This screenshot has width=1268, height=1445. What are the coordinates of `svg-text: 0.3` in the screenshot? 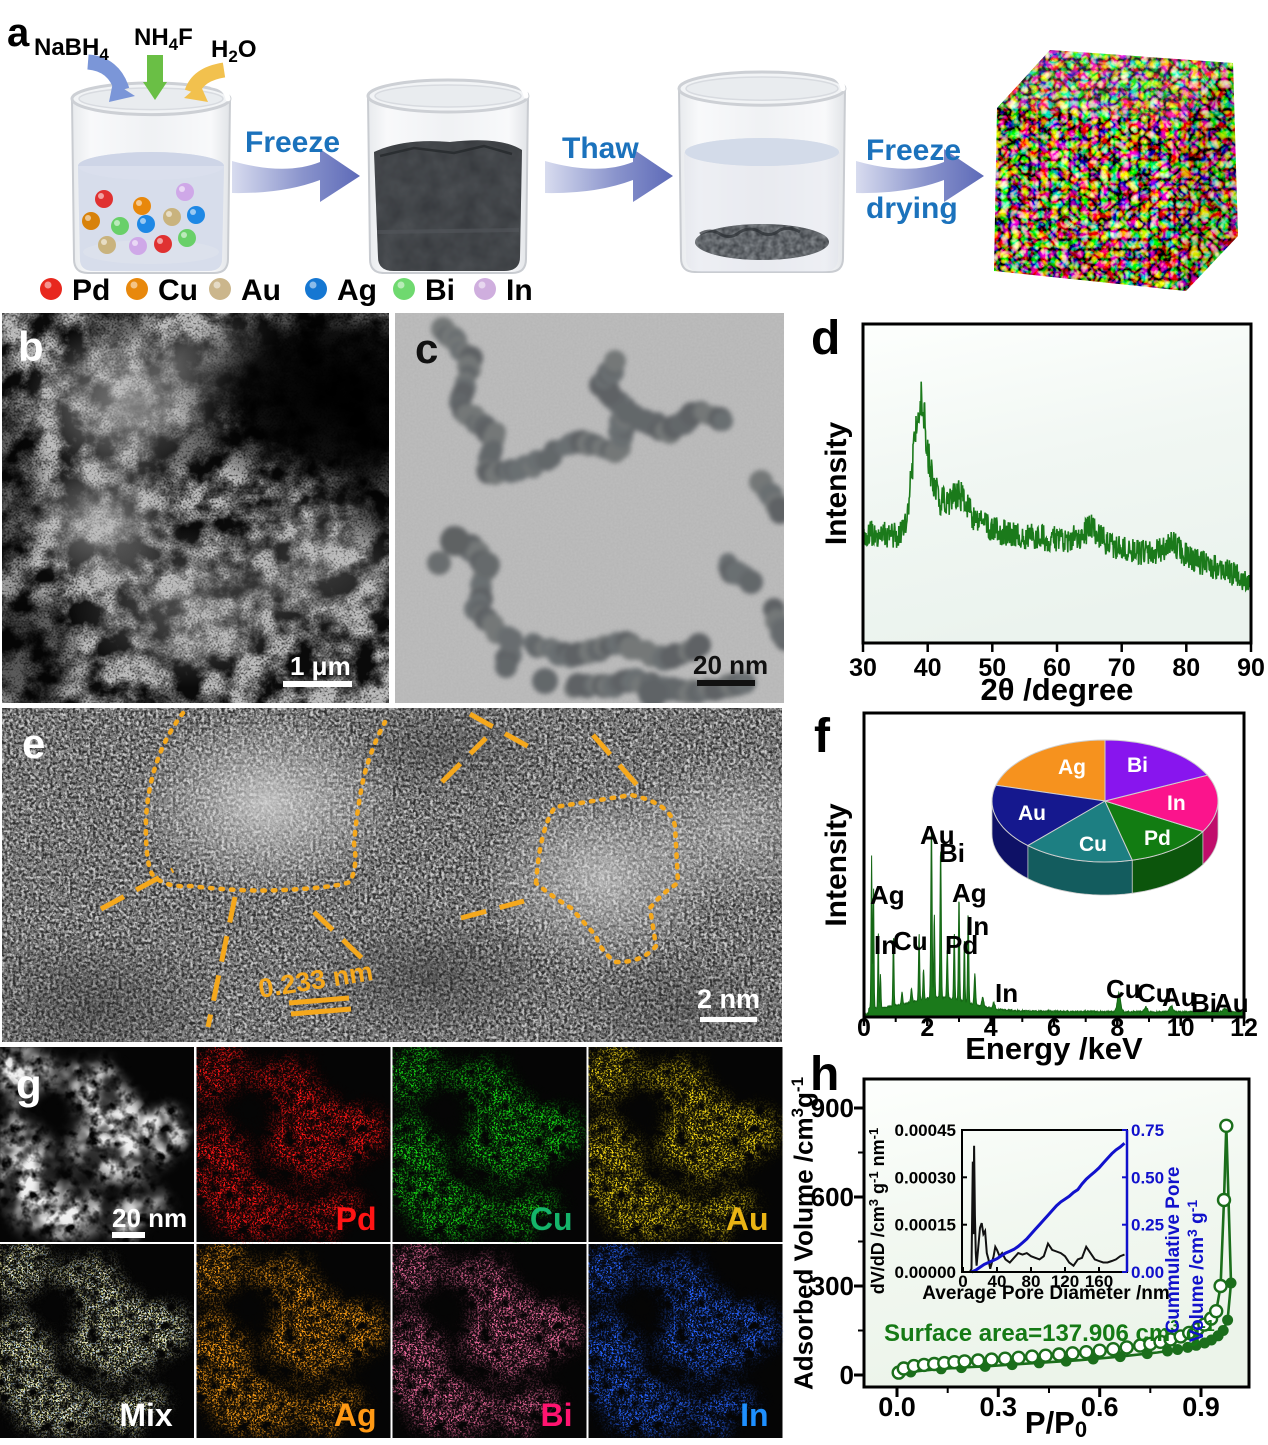 It's located at (999, 1407).